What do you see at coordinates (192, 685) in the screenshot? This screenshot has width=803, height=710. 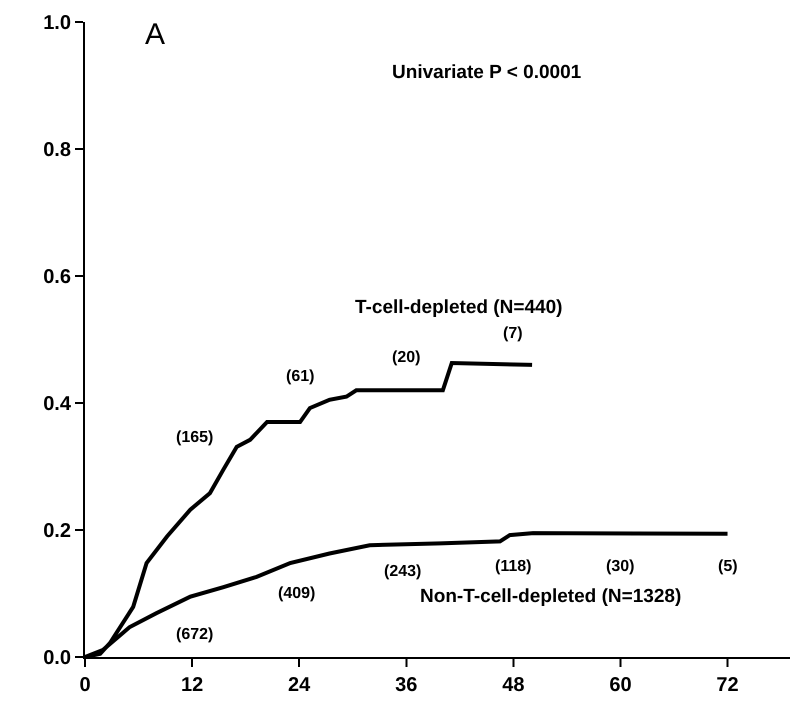 I see `x-tick-label: 12` at bounding box center [192, 685].